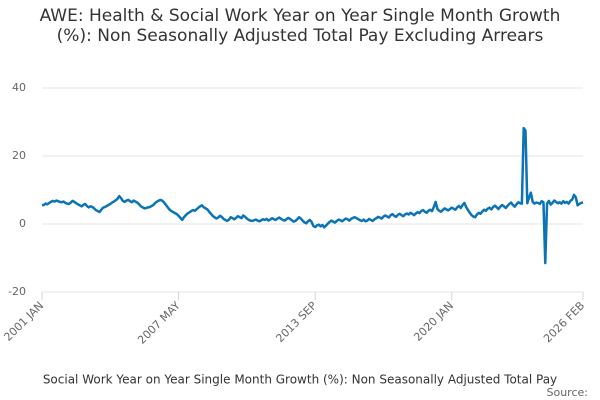 The image size is (600, 400). Describe the element at coordinates (433, 321) in the screenshot. I see `x-tick-label: 2020 JAN` at that location.